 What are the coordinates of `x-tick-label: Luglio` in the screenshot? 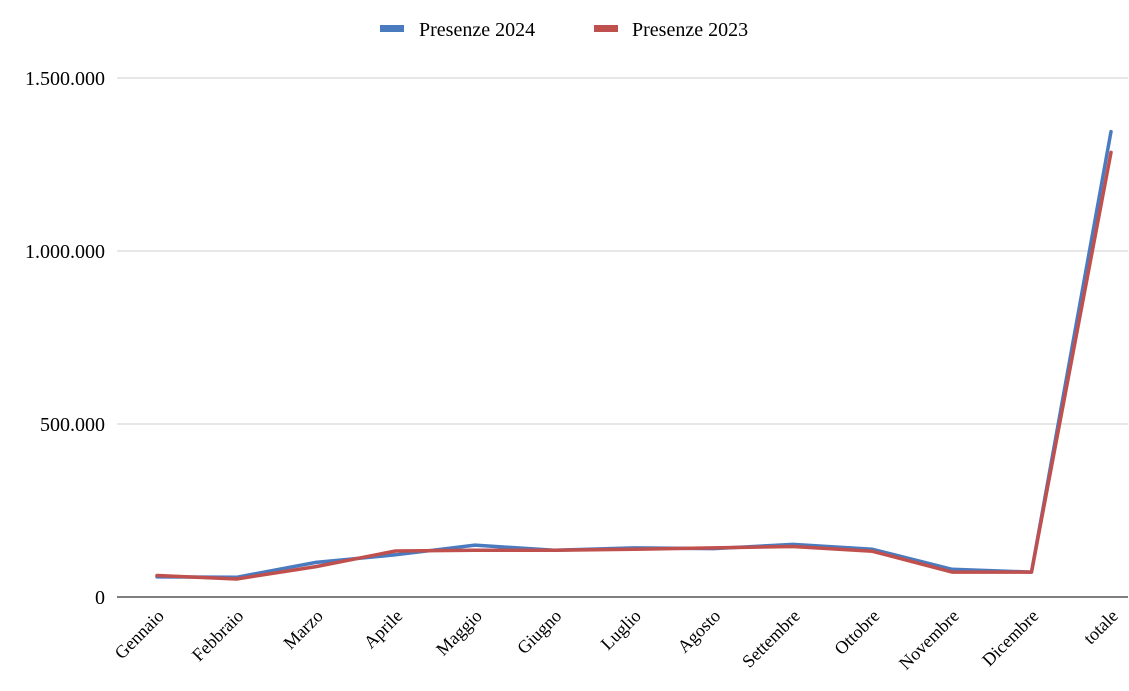 It's located at (621, 630).